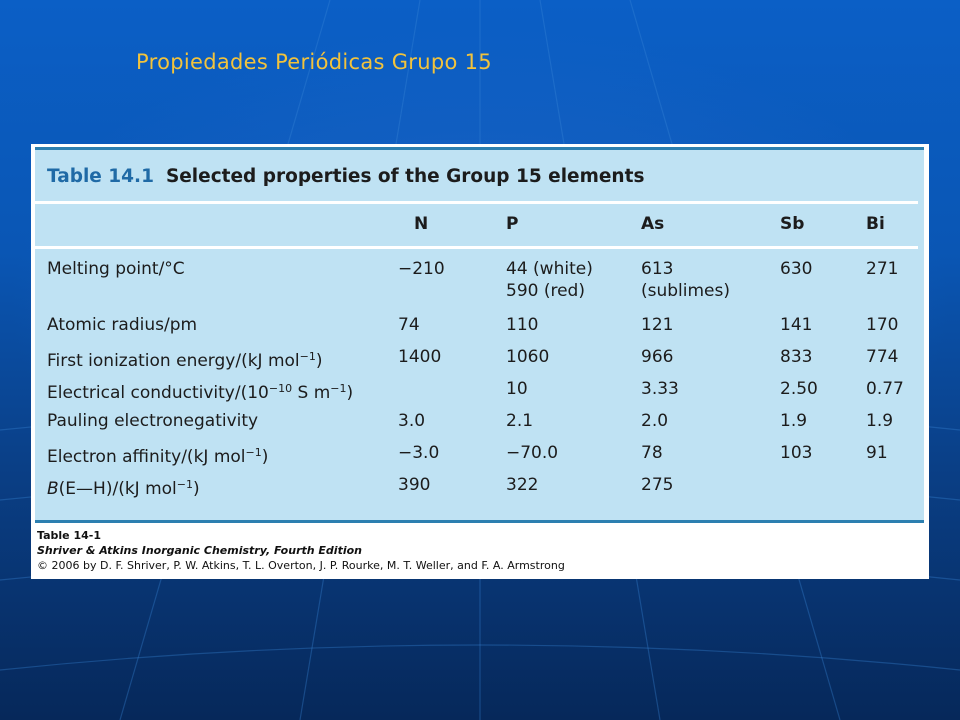 The image size is (960, 720). What do you see at coordinates (200, 392) in the screenshot?
I see `row-label: Electrical conductivity/(10−10 S m−1)` at bounding box center [200, 392].